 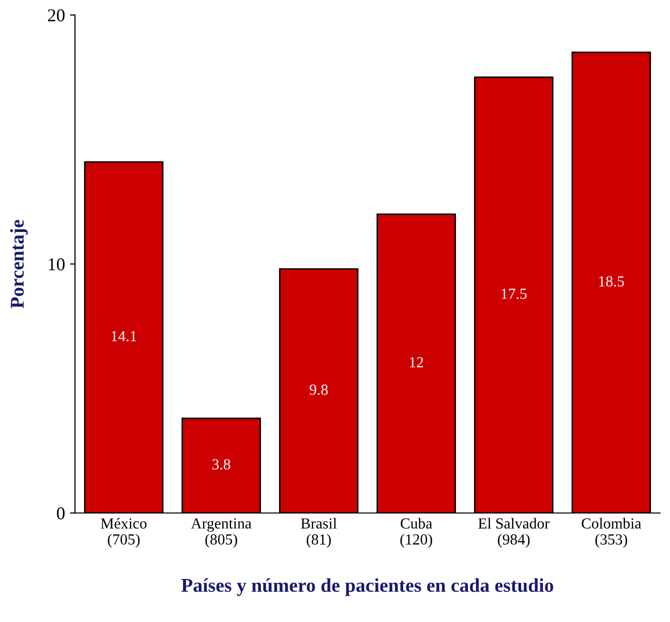 I want to click on y-tick-label: 10, so click(x=56, y=264).